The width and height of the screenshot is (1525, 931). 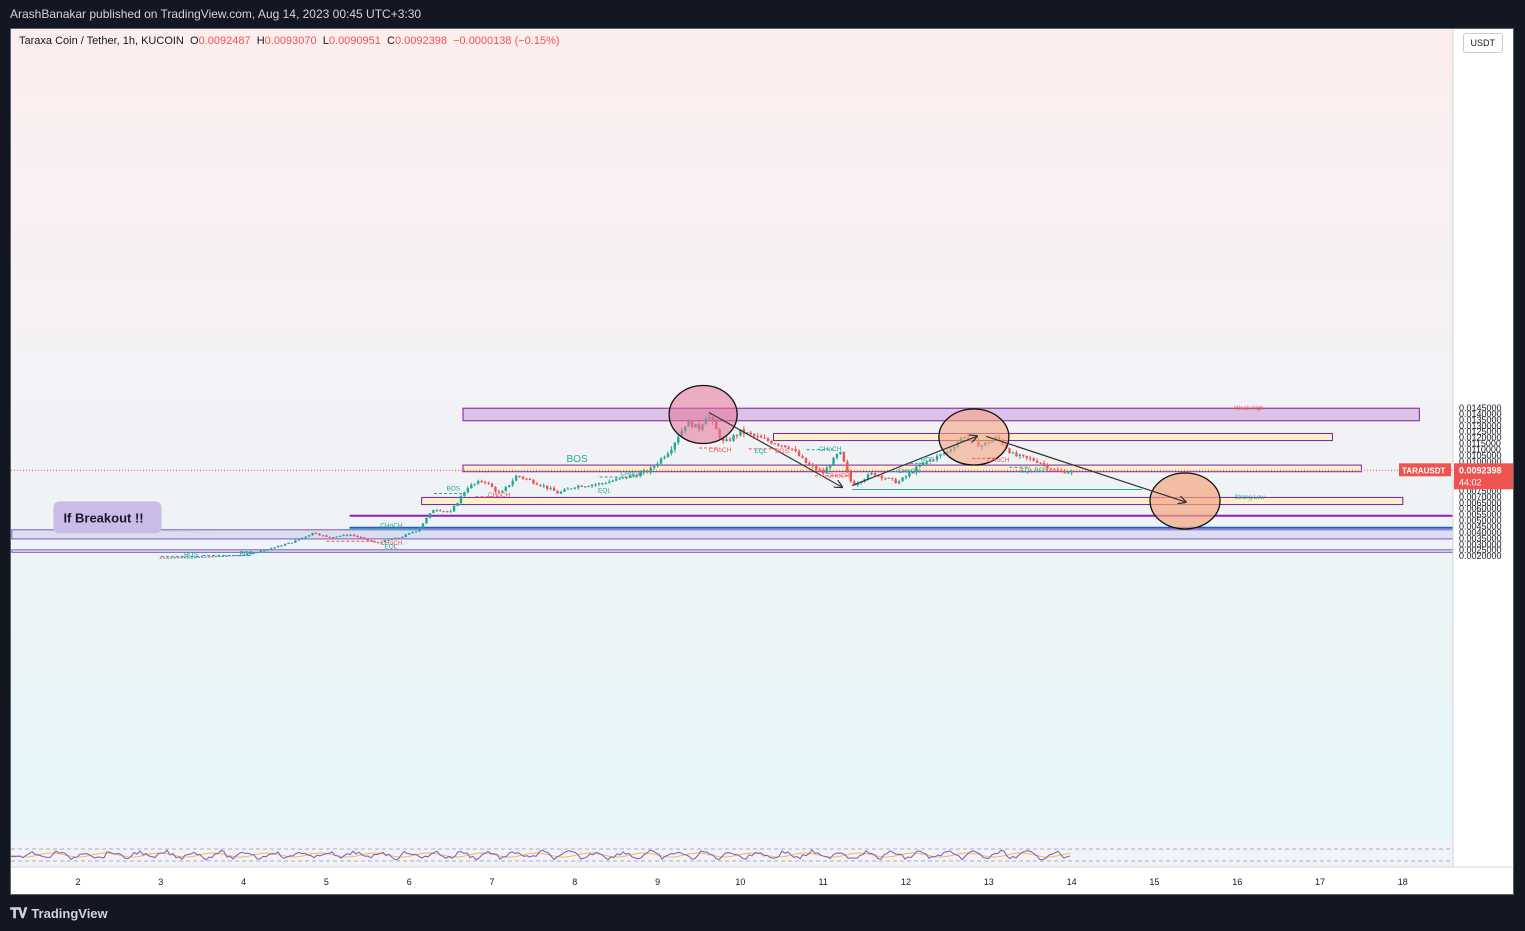 What do you see at coordinates (1480, 449) in the screenshot?
I see `price-tick-label: 0.0110000` at bounding box center [1480, 449].